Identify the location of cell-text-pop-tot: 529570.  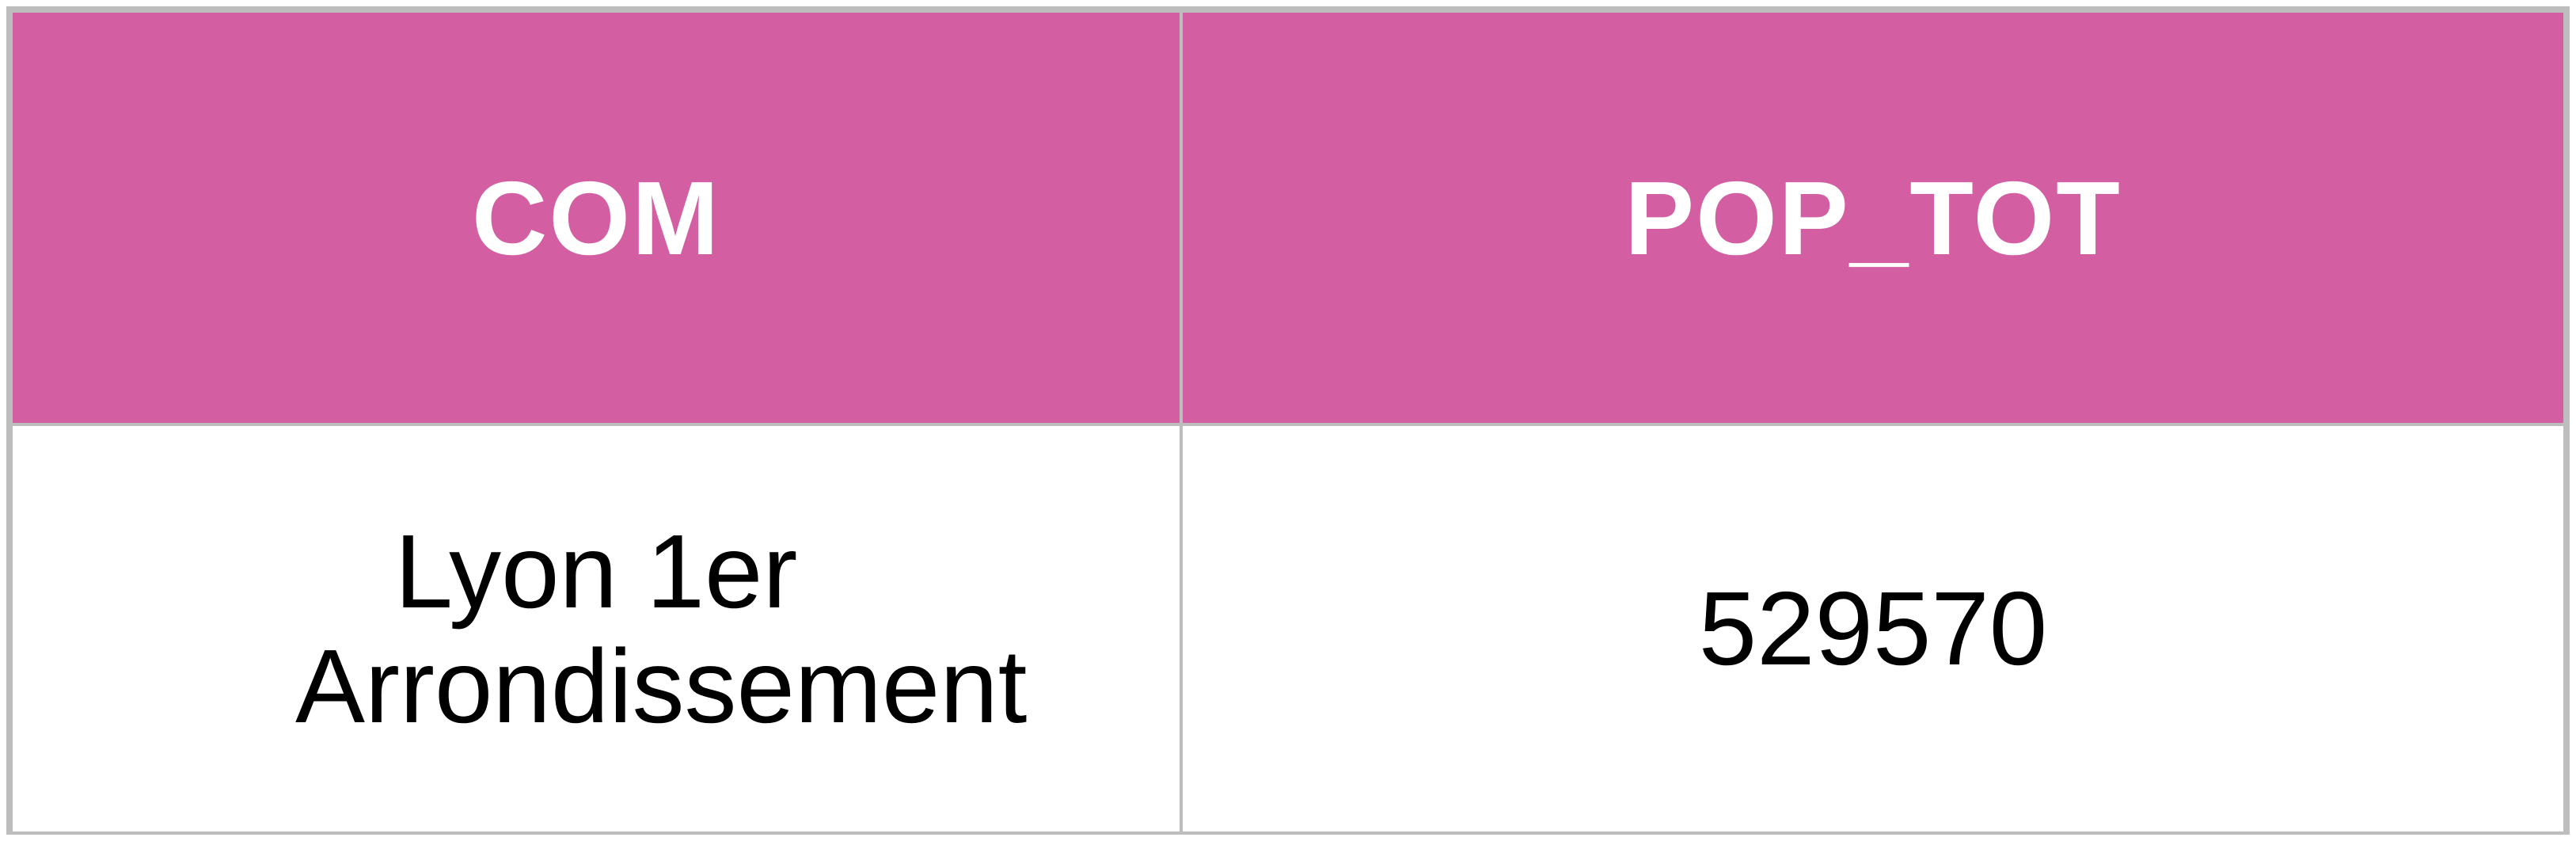
(1873, 629).